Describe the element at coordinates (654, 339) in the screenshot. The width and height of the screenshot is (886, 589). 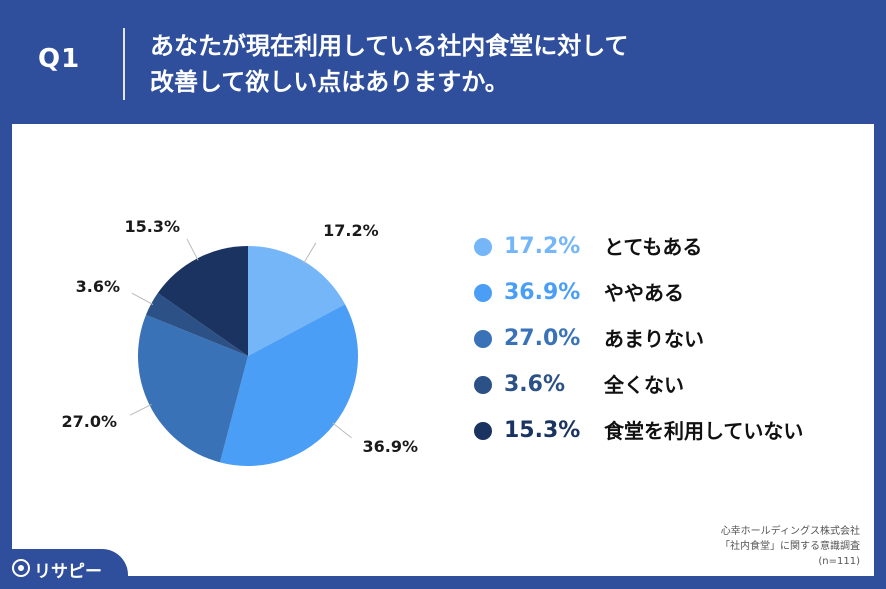
I see `legend-label-2: あまりない` at that location.